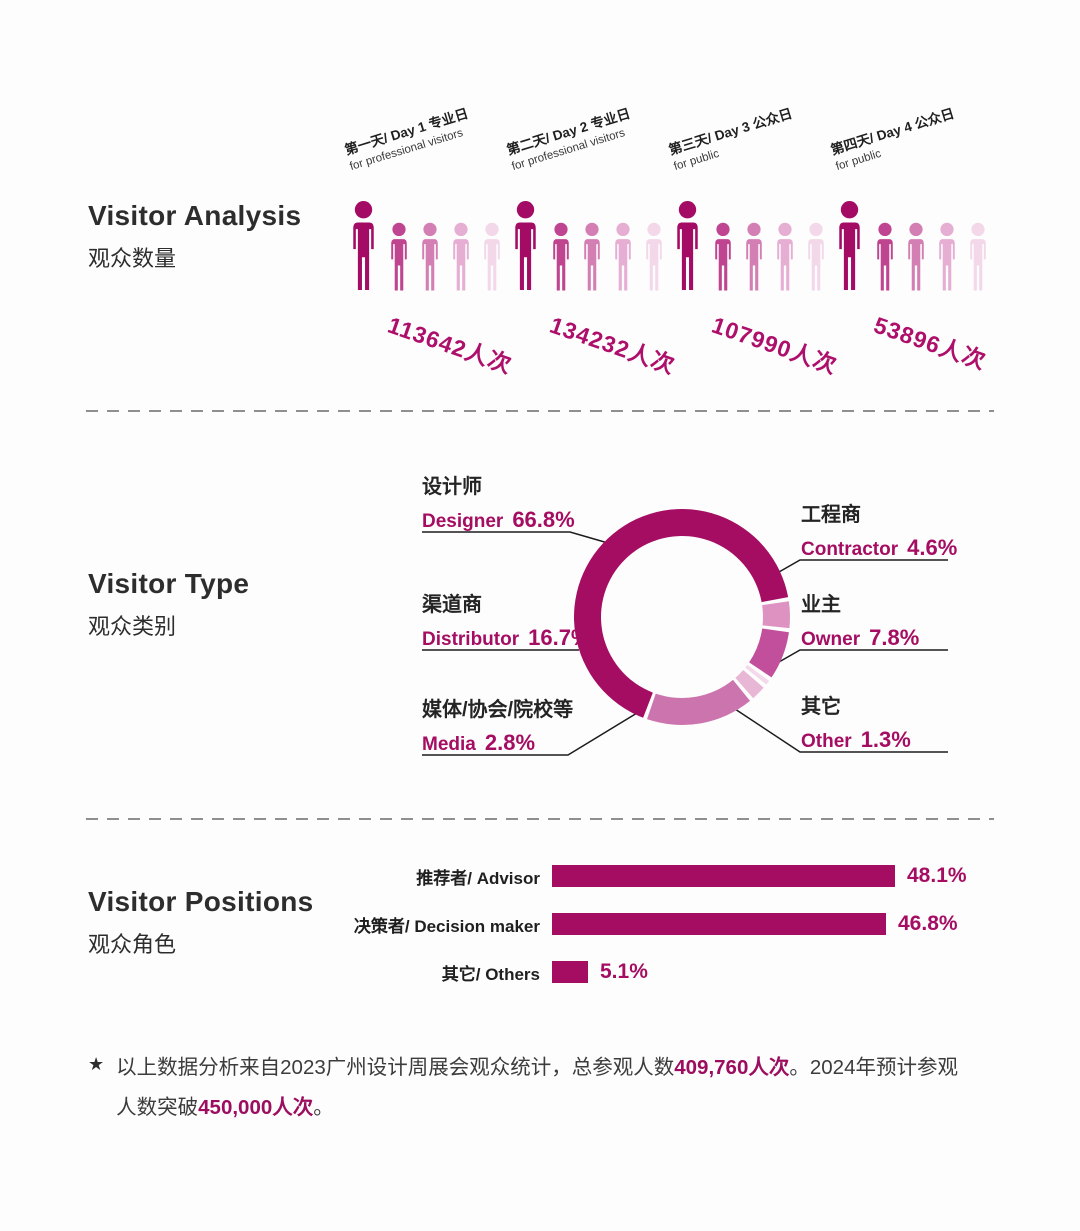  I want to click on donut-segment-other, so click(757, 674).